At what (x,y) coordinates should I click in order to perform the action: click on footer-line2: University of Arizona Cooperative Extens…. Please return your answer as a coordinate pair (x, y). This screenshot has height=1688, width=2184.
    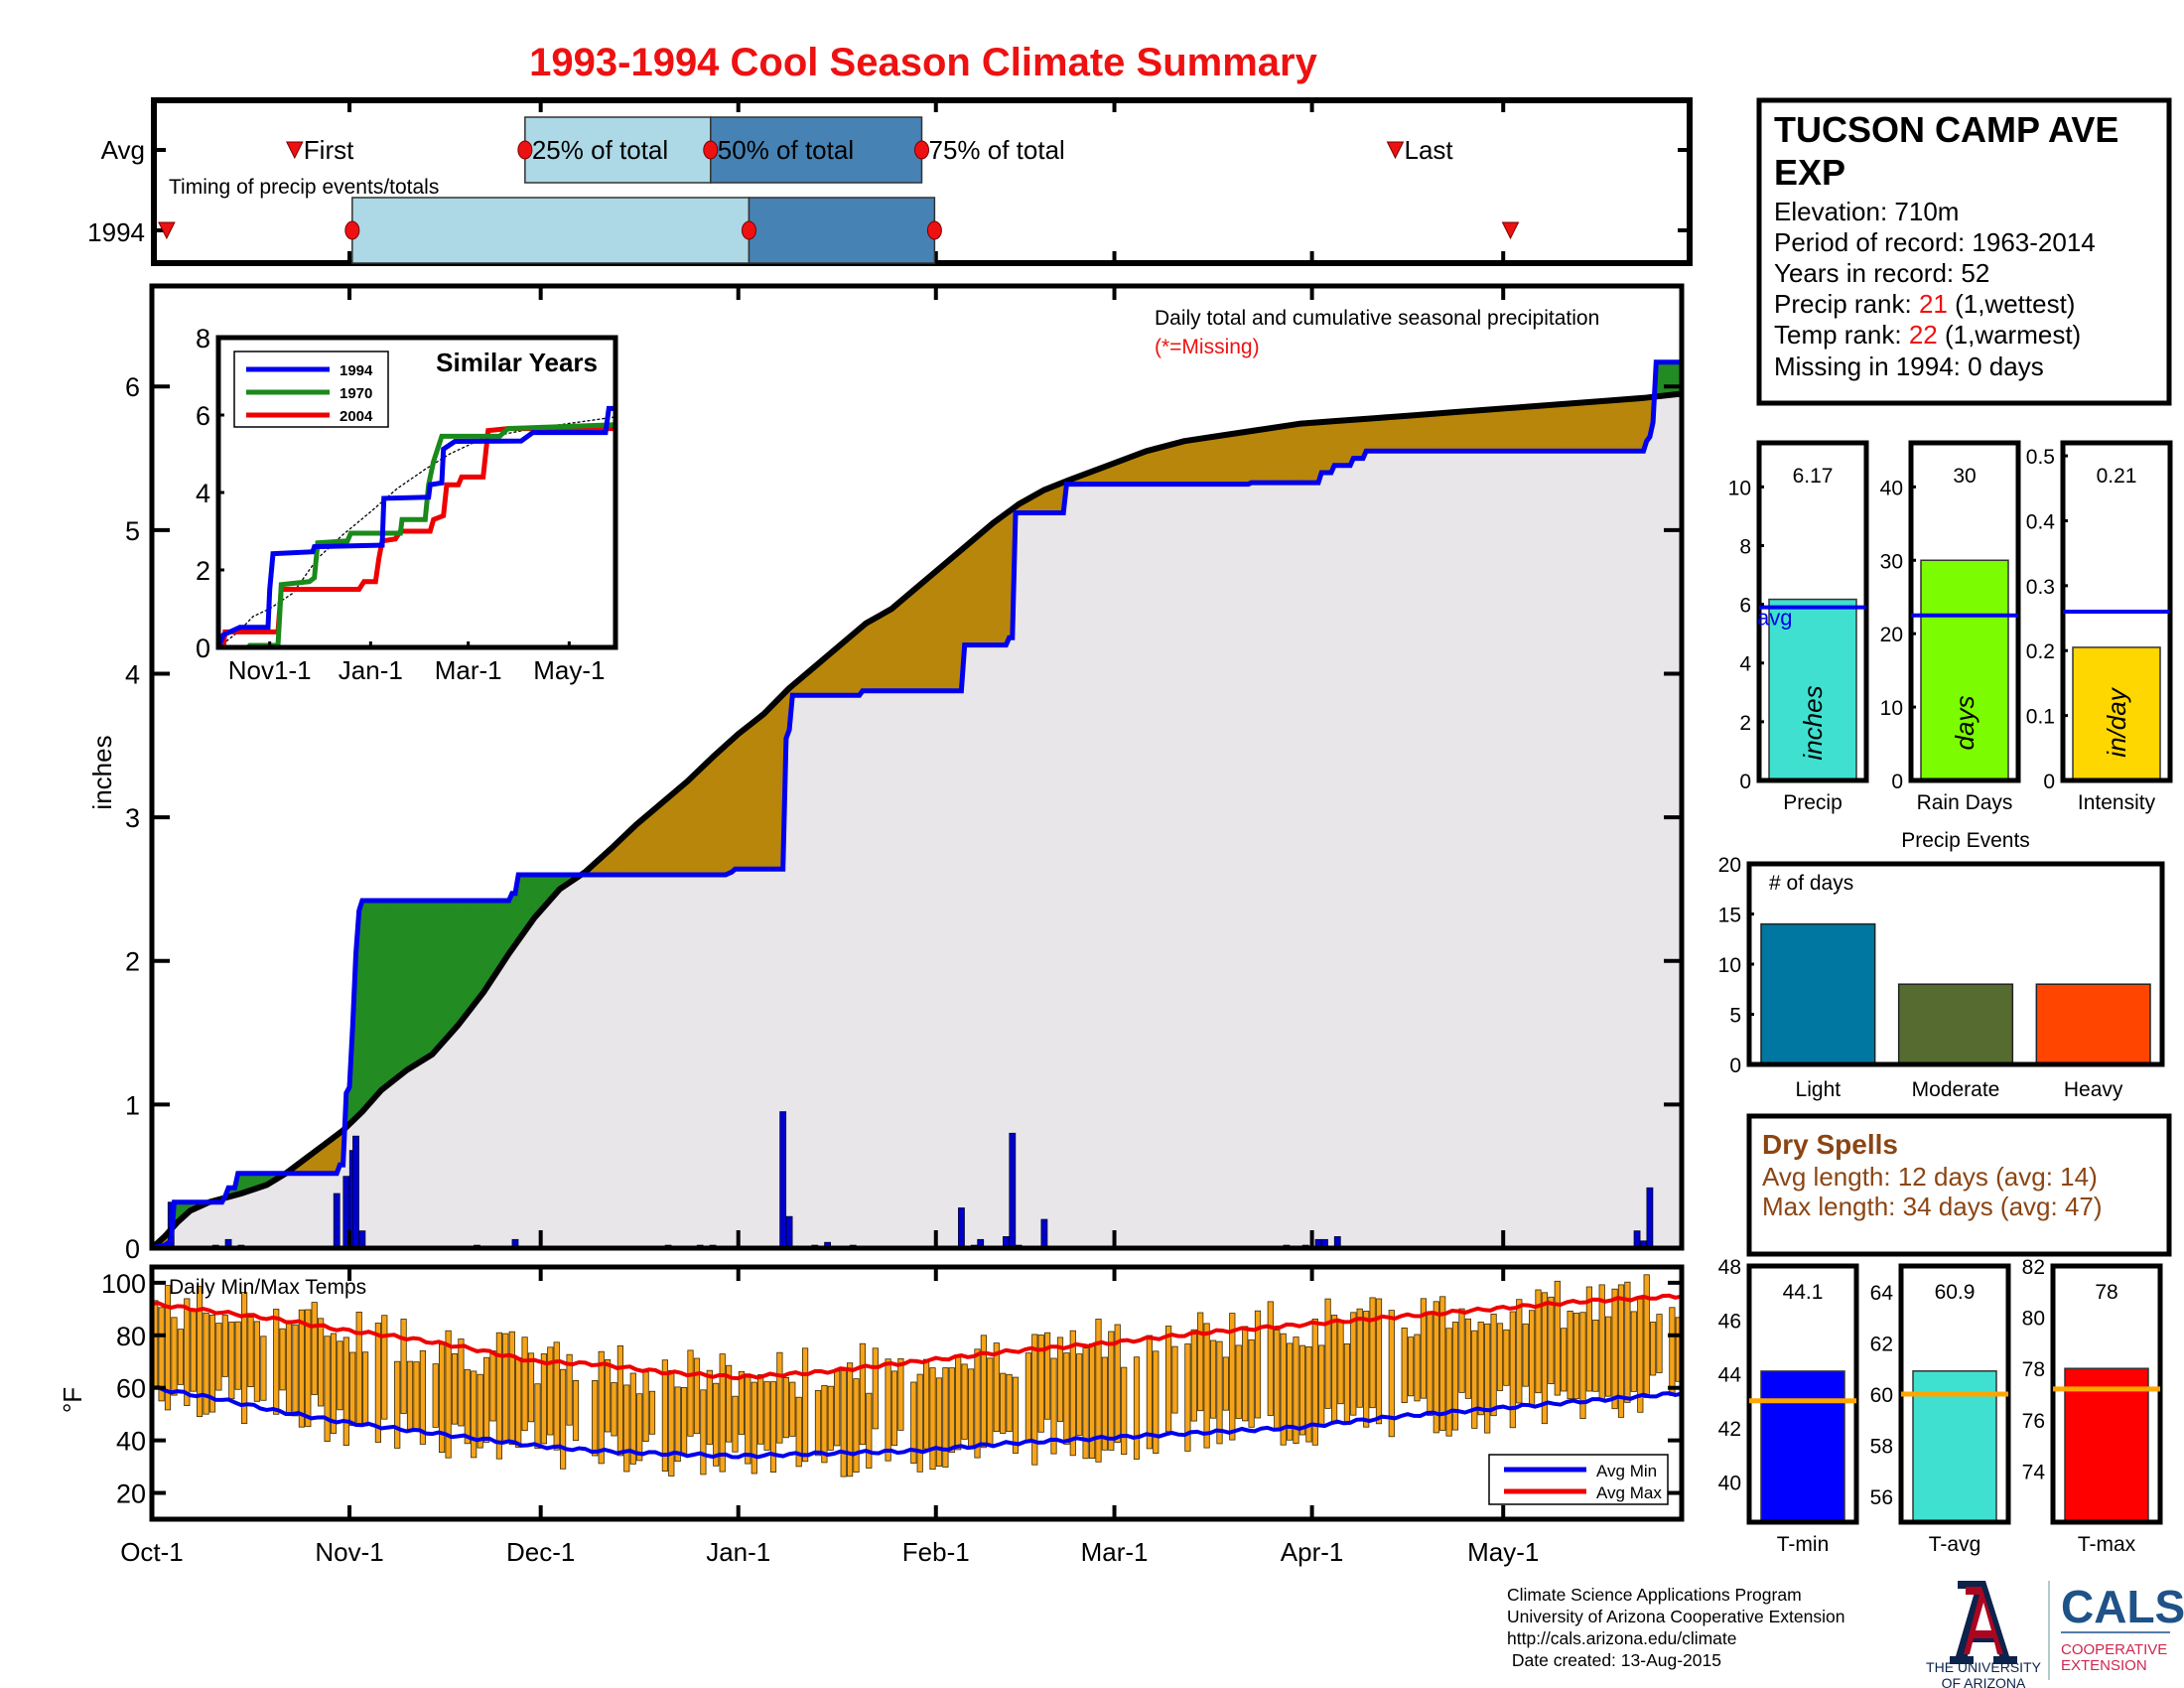
    Looking at the image, I should click on (1675, 1616).